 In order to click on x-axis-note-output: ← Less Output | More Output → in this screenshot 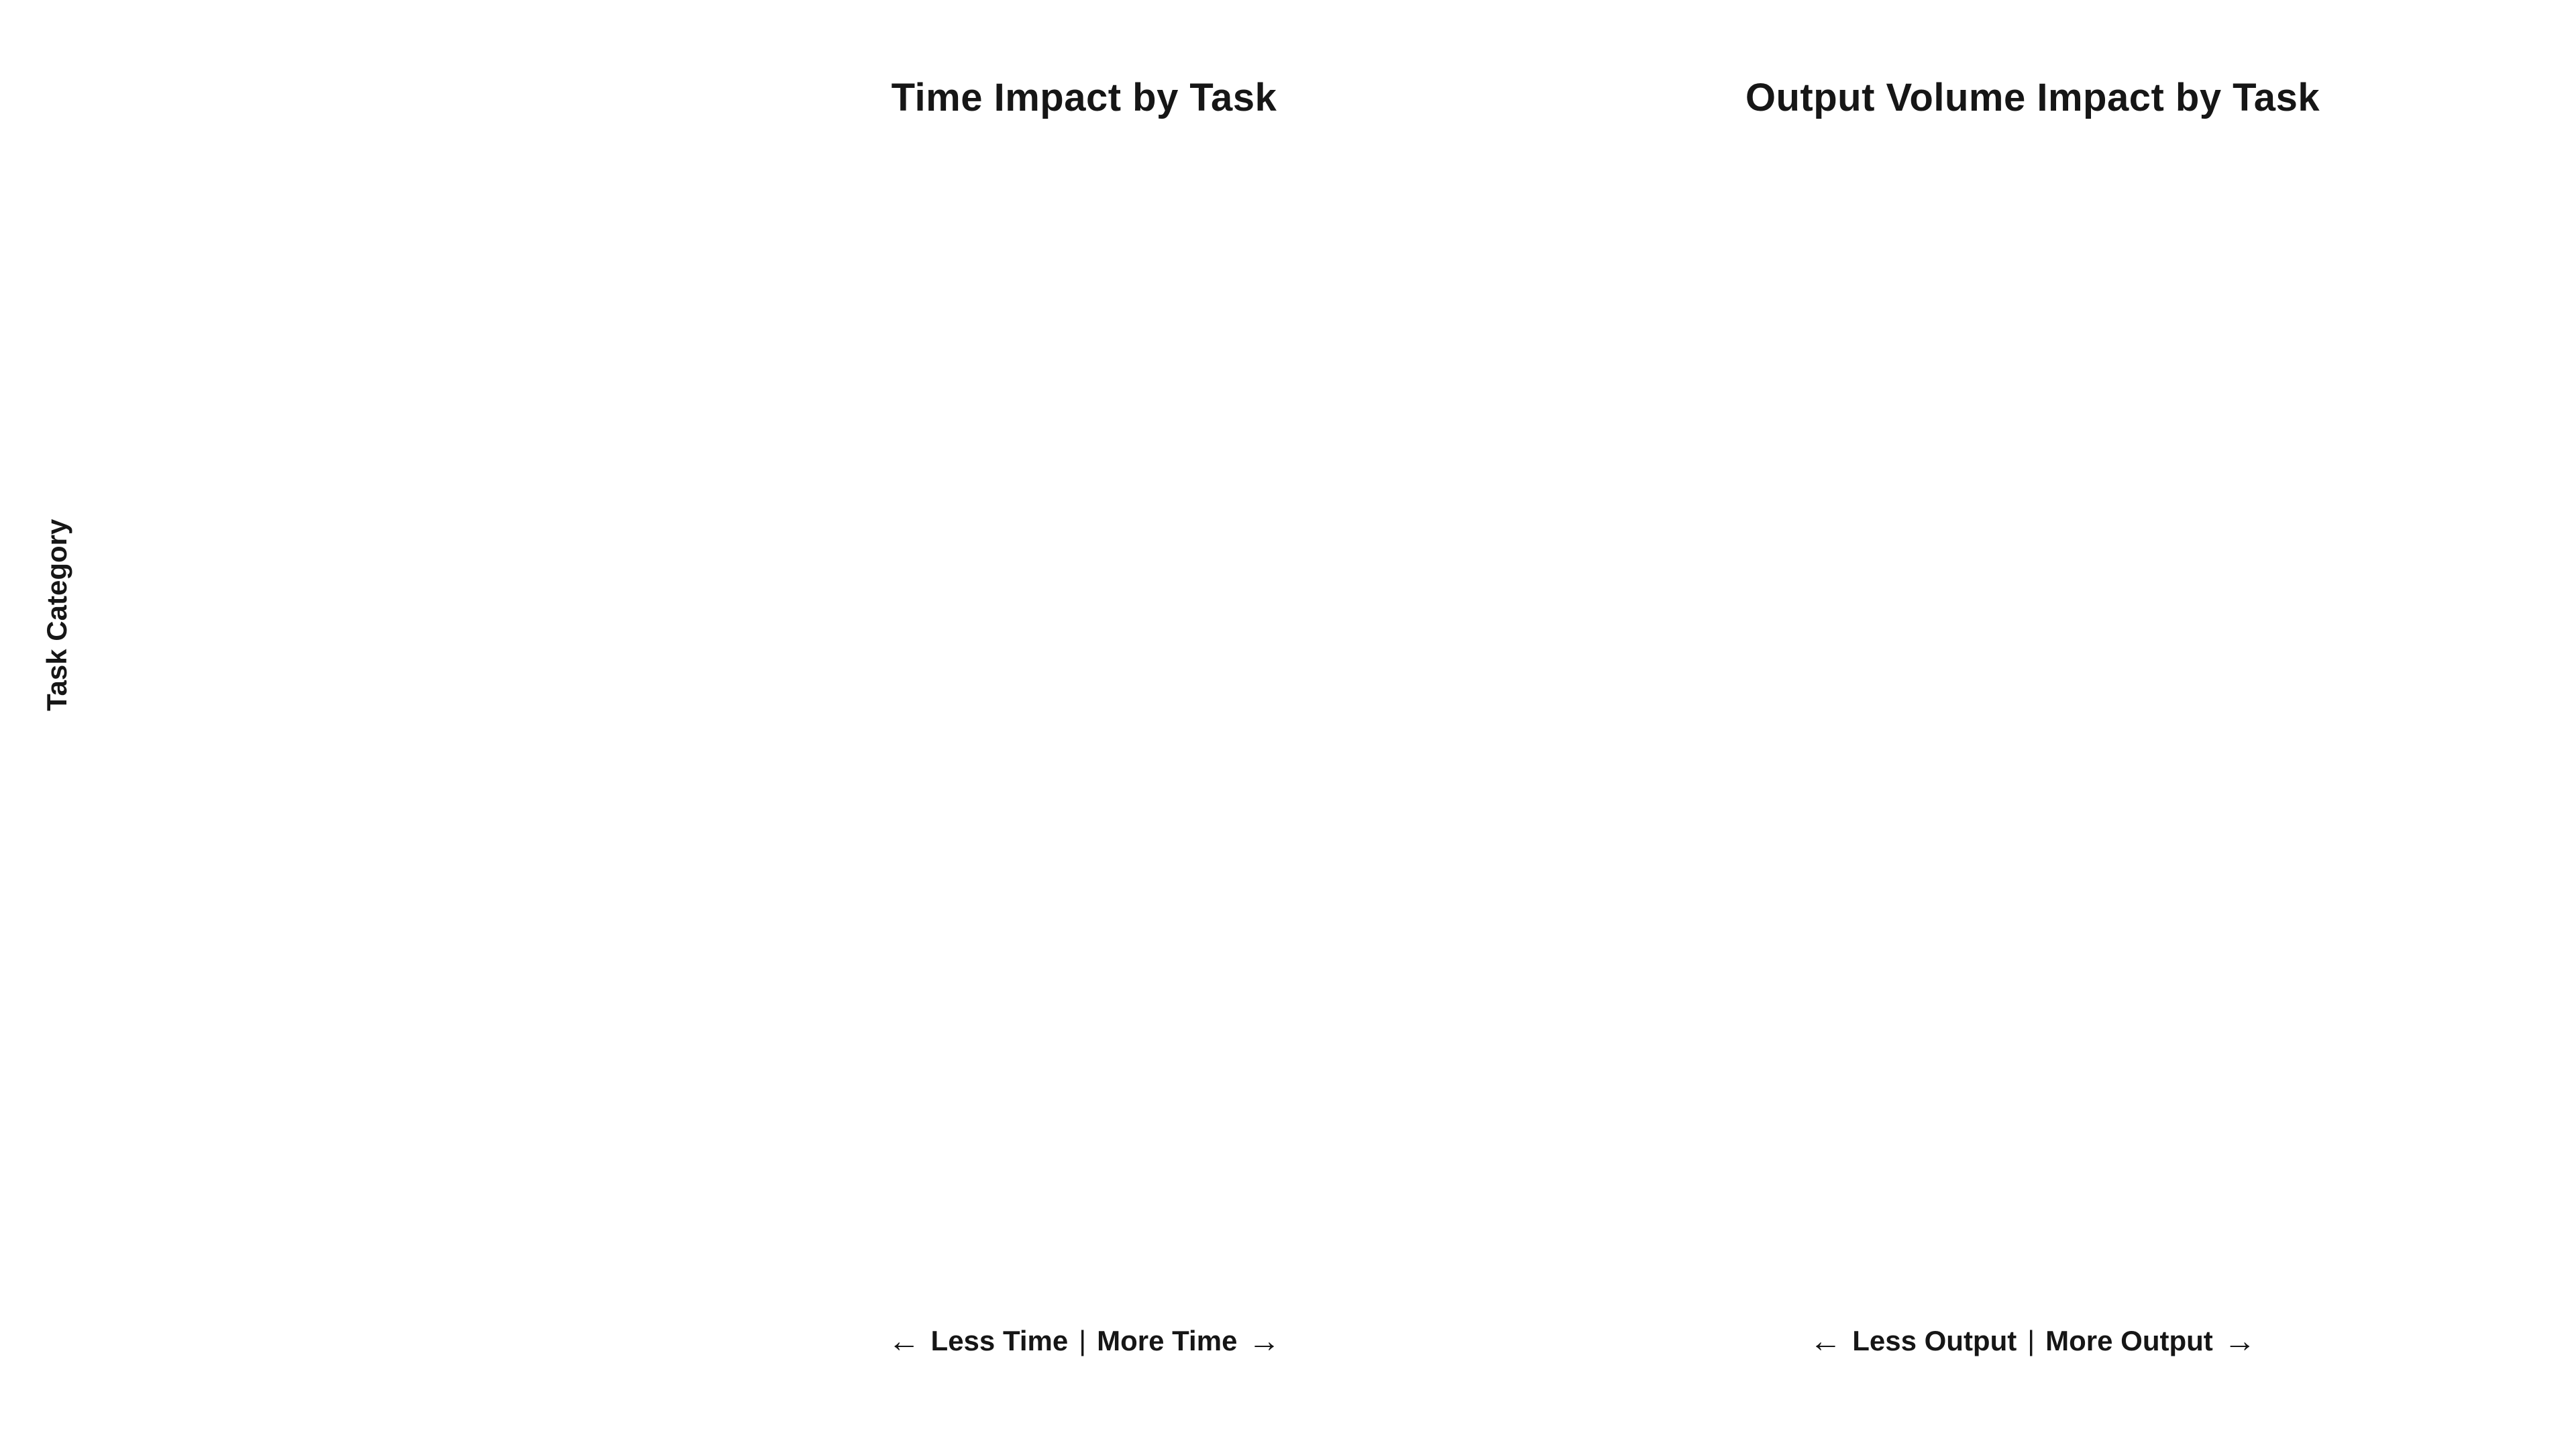, I will do `click(2032, 1341)`.